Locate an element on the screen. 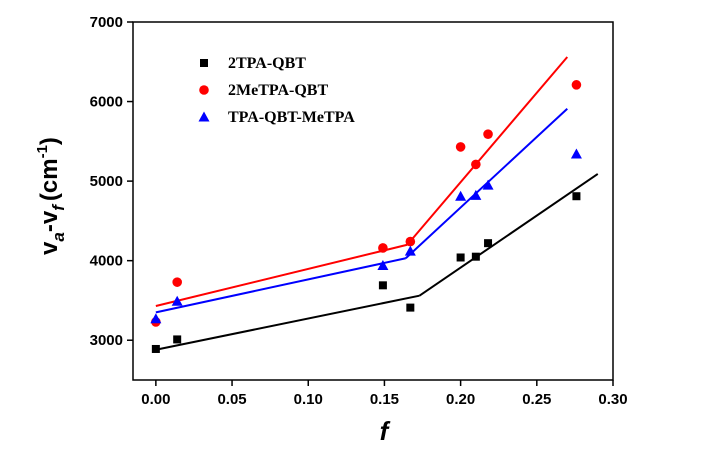 The image size is (713, 457). y-axis-label-unit: (cm is located at coordinates (49, 179).